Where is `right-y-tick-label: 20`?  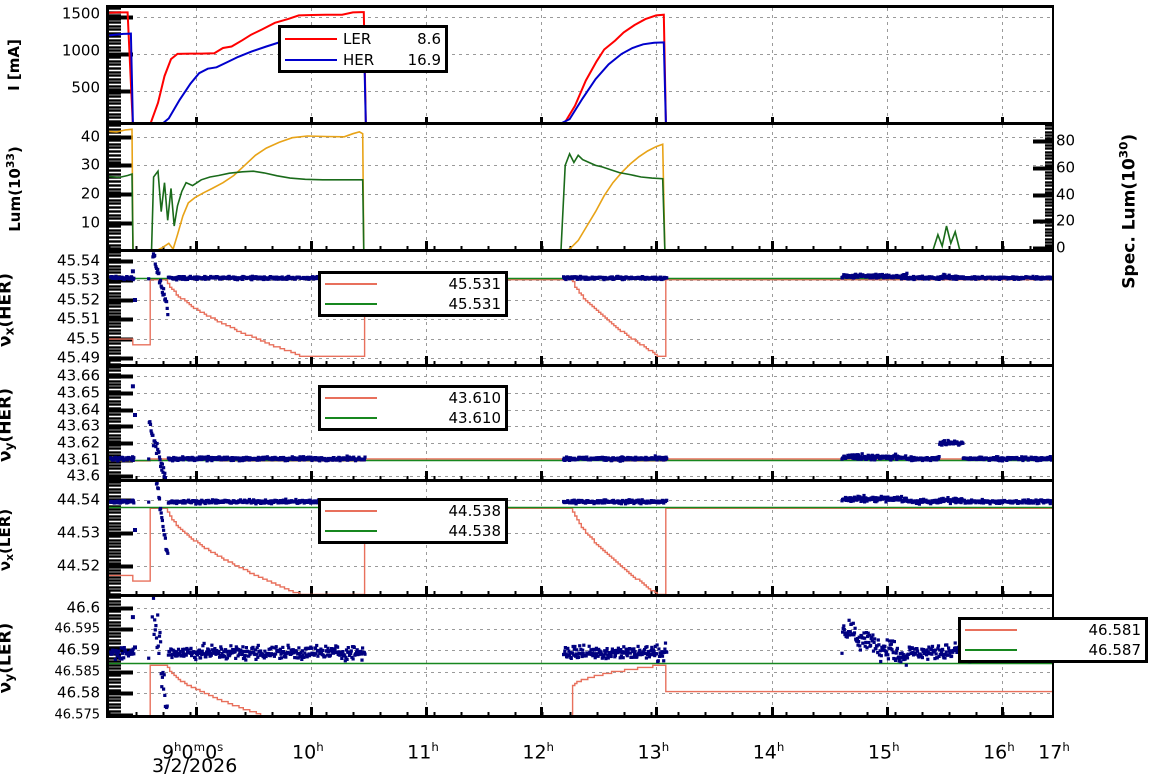
right-y-tick-label: 20 is located at coordinates (1066, 220).